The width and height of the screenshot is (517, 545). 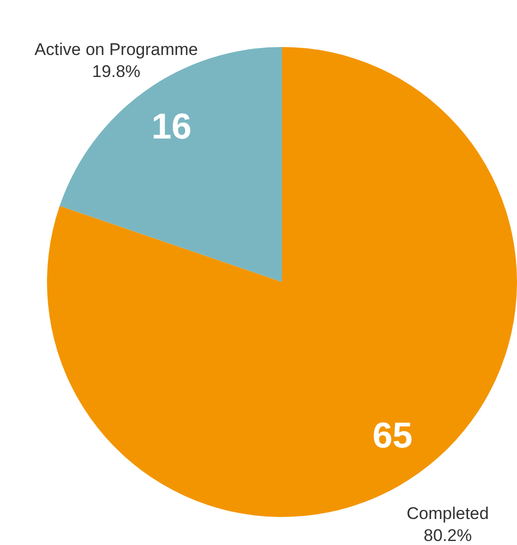 I want to click on text: 80.2%, so click(x=448, y=535).